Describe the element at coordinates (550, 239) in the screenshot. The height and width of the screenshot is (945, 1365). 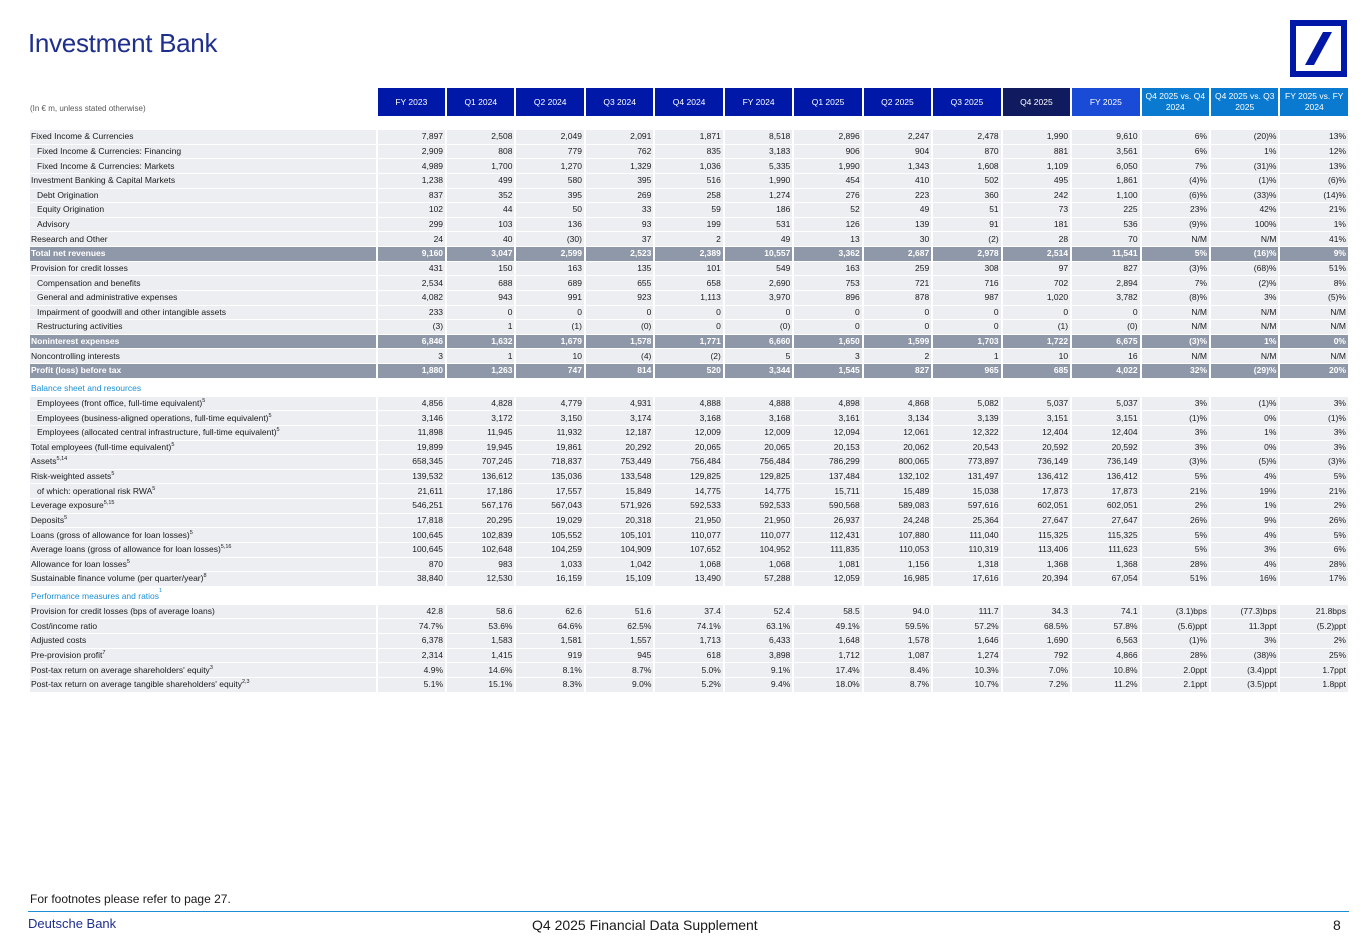
I see `table-cell: (30)` at that location.